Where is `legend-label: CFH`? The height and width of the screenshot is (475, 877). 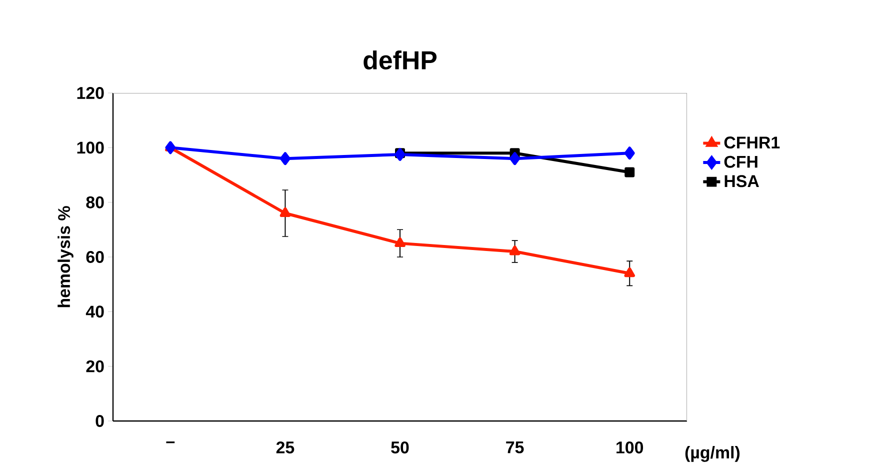
legend-label: CFH is located at coordinates (741, 162).